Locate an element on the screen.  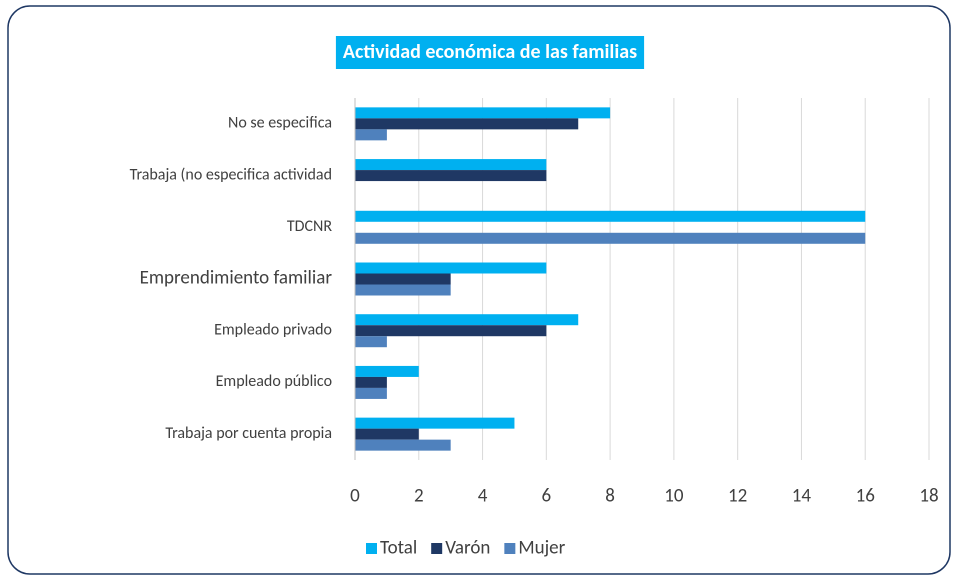
y-tick-label: Empleado público is located at coordinates (274, 381).